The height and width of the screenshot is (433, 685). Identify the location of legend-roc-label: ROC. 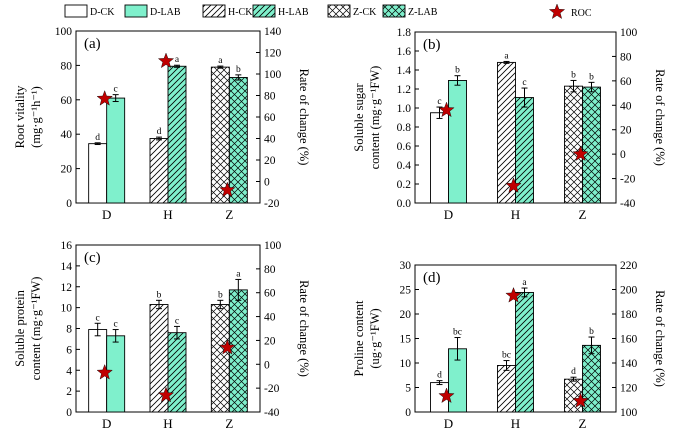
(581, 13).